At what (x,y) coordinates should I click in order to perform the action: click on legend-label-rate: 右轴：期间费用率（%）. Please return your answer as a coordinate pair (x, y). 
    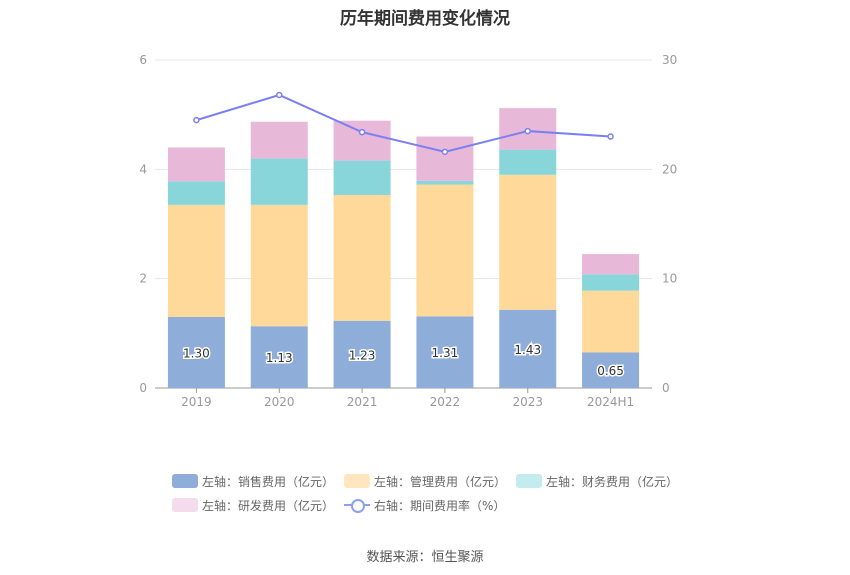
    Looking at the image, I should click on (440, 505).